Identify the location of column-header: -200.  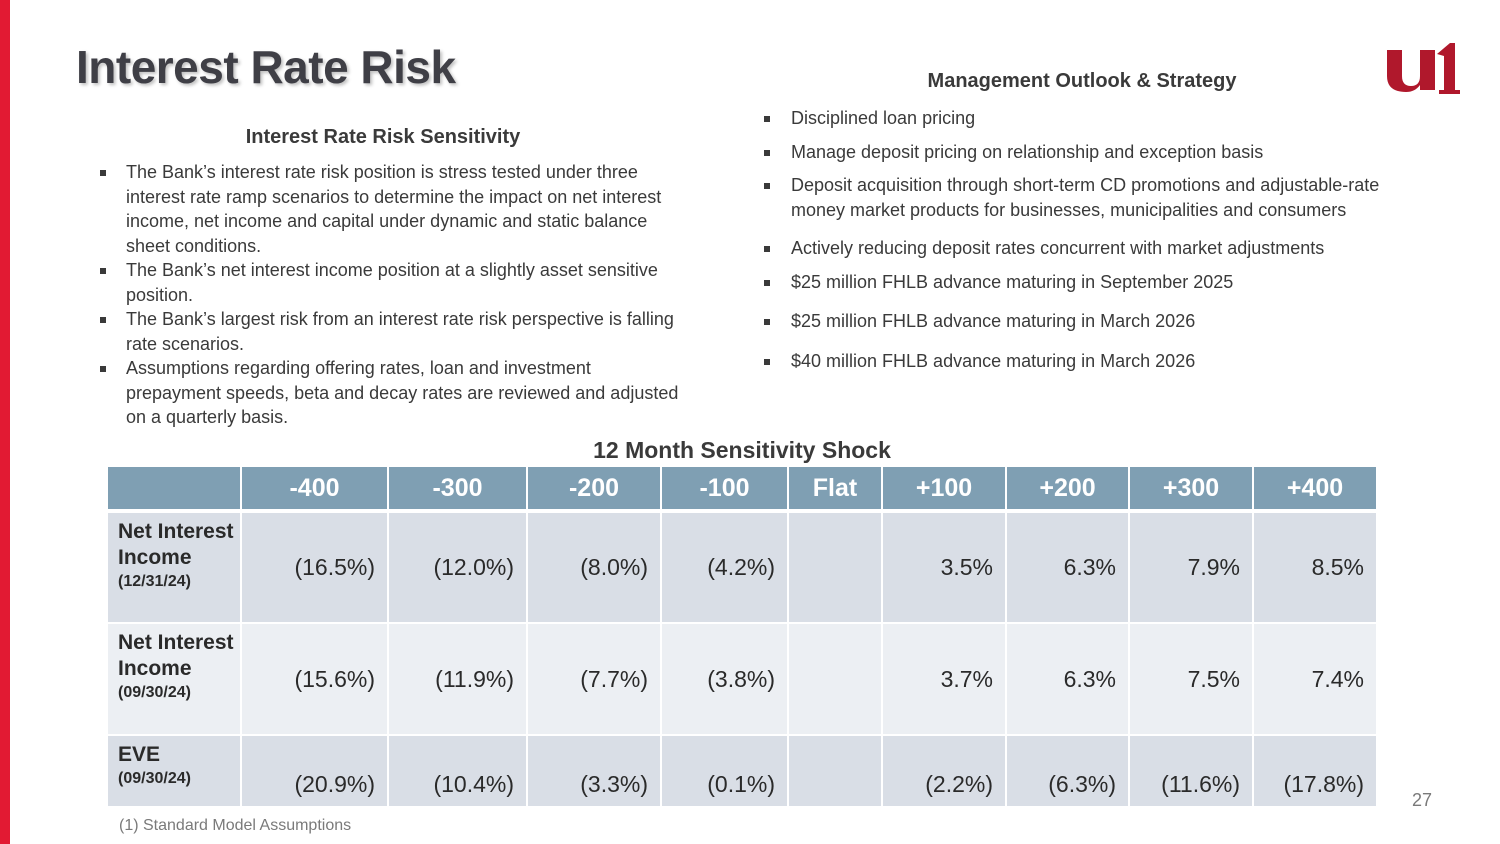
(593, 490).